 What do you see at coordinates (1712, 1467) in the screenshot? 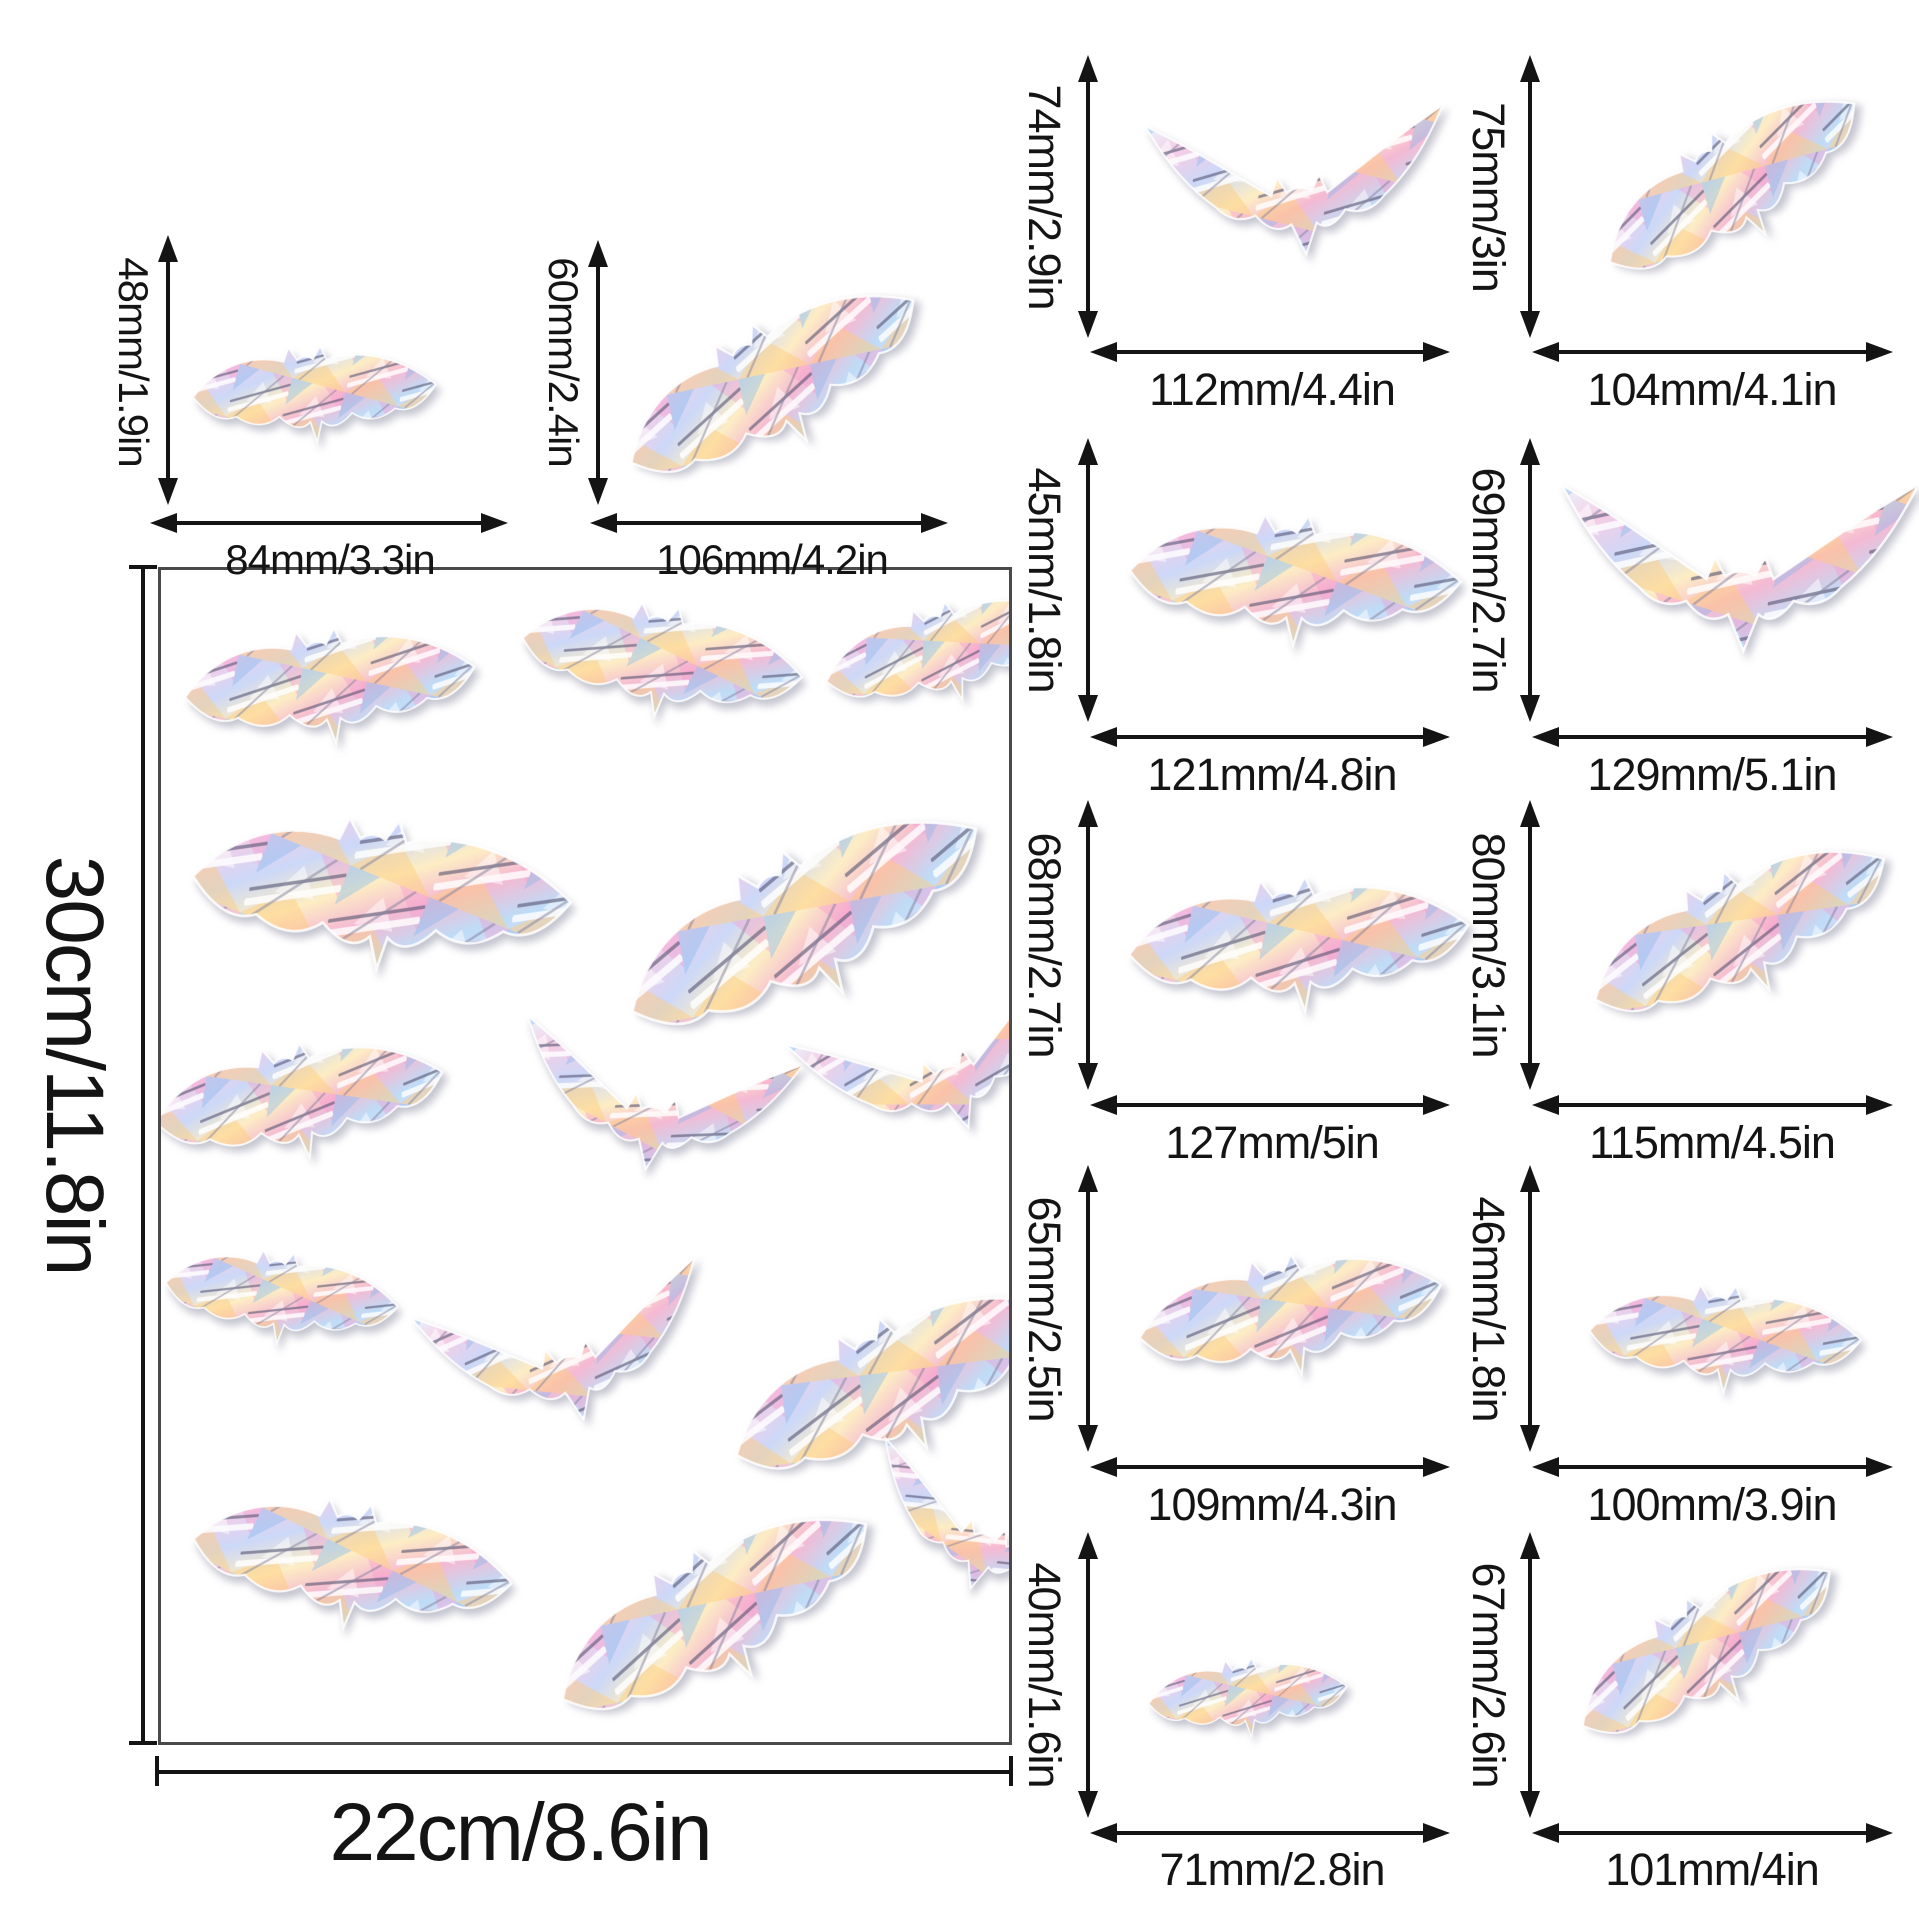
I see `size-item-7-width-dimension-line` at bounding box center [1712, 1467].